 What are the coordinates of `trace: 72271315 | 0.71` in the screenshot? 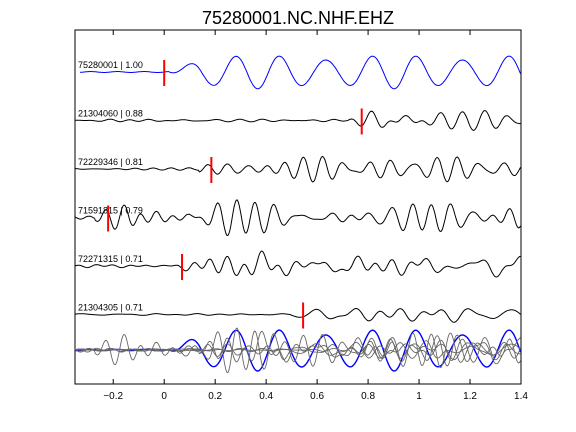 It's located at (297, 265).